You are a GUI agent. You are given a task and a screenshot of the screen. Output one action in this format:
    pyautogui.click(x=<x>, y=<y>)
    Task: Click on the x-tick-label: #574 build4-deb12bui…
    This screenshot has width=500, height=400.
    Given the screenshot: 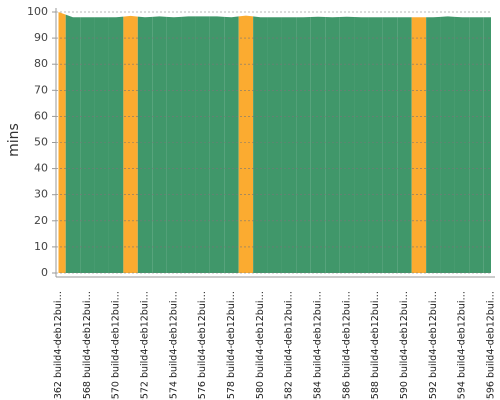 What is the action you would take?
    pyautogui.click(x=173, y=345)
    